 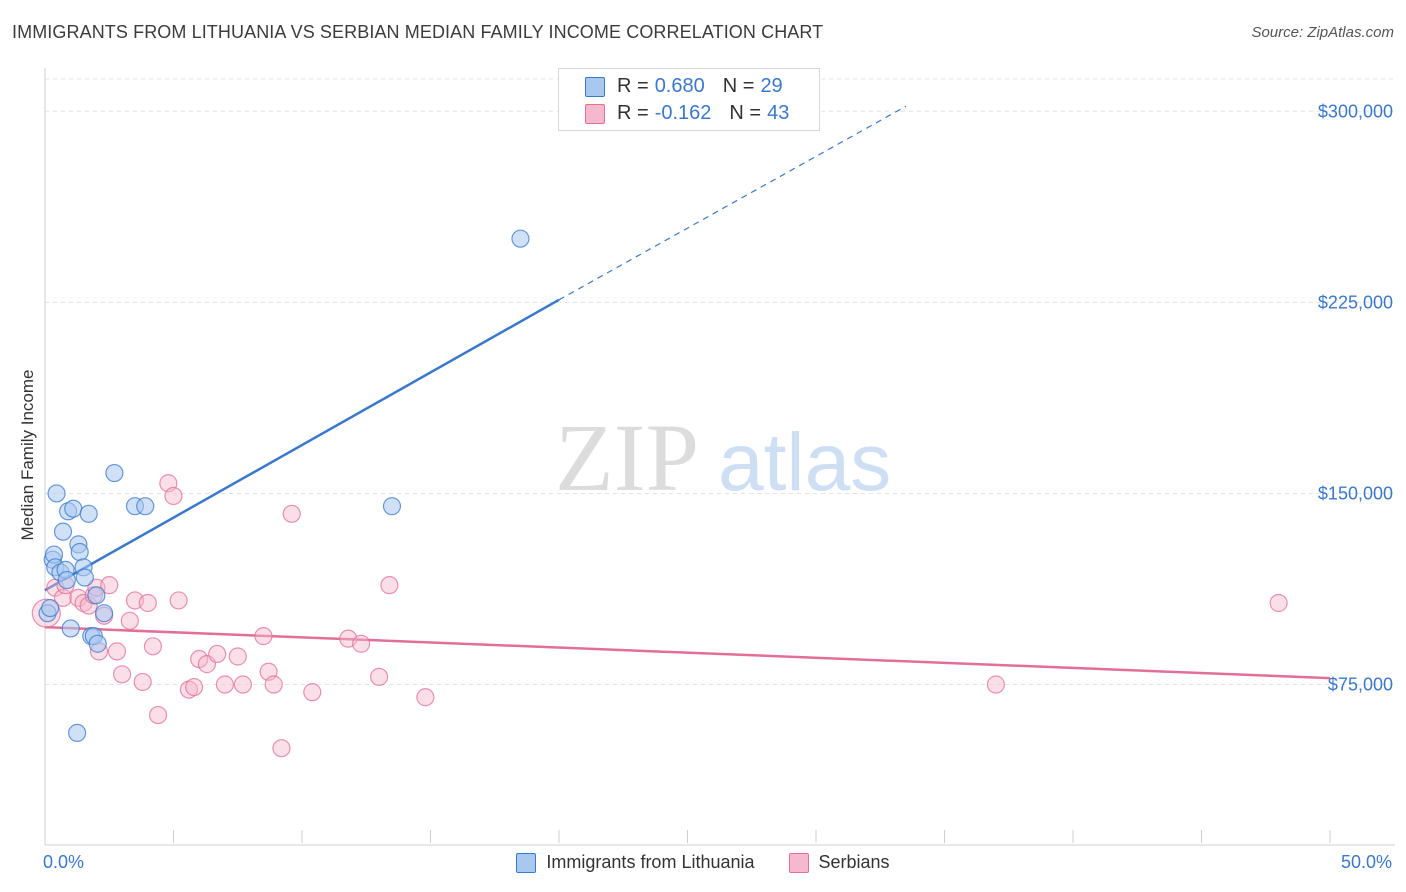 I want to click on series-swatch-blue, so click(x=526, y=862).